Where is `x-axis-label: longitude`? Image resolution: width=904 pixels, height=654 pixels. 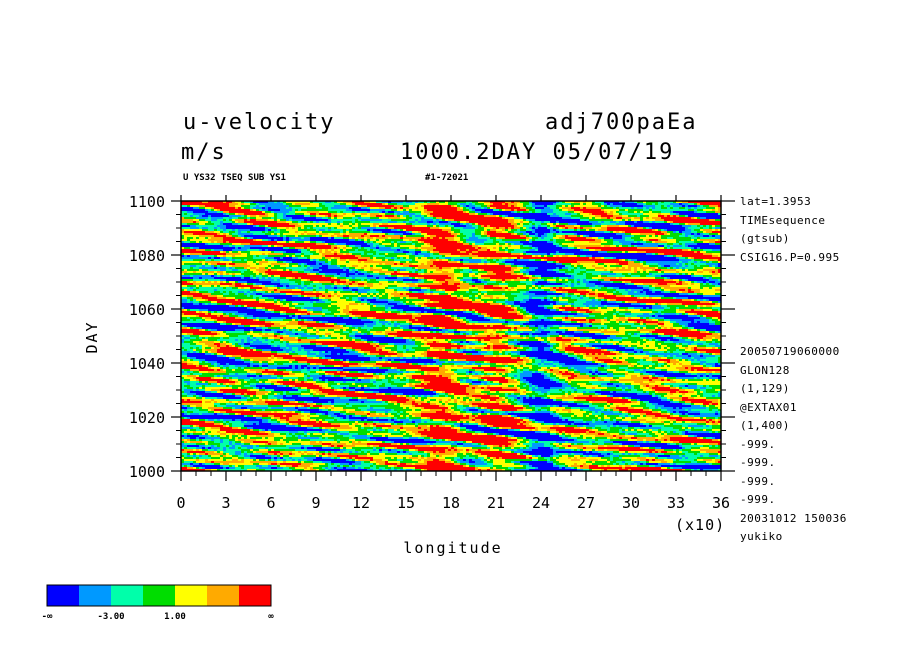 x-axis-label: longitude is located at coordinates (452, 548).